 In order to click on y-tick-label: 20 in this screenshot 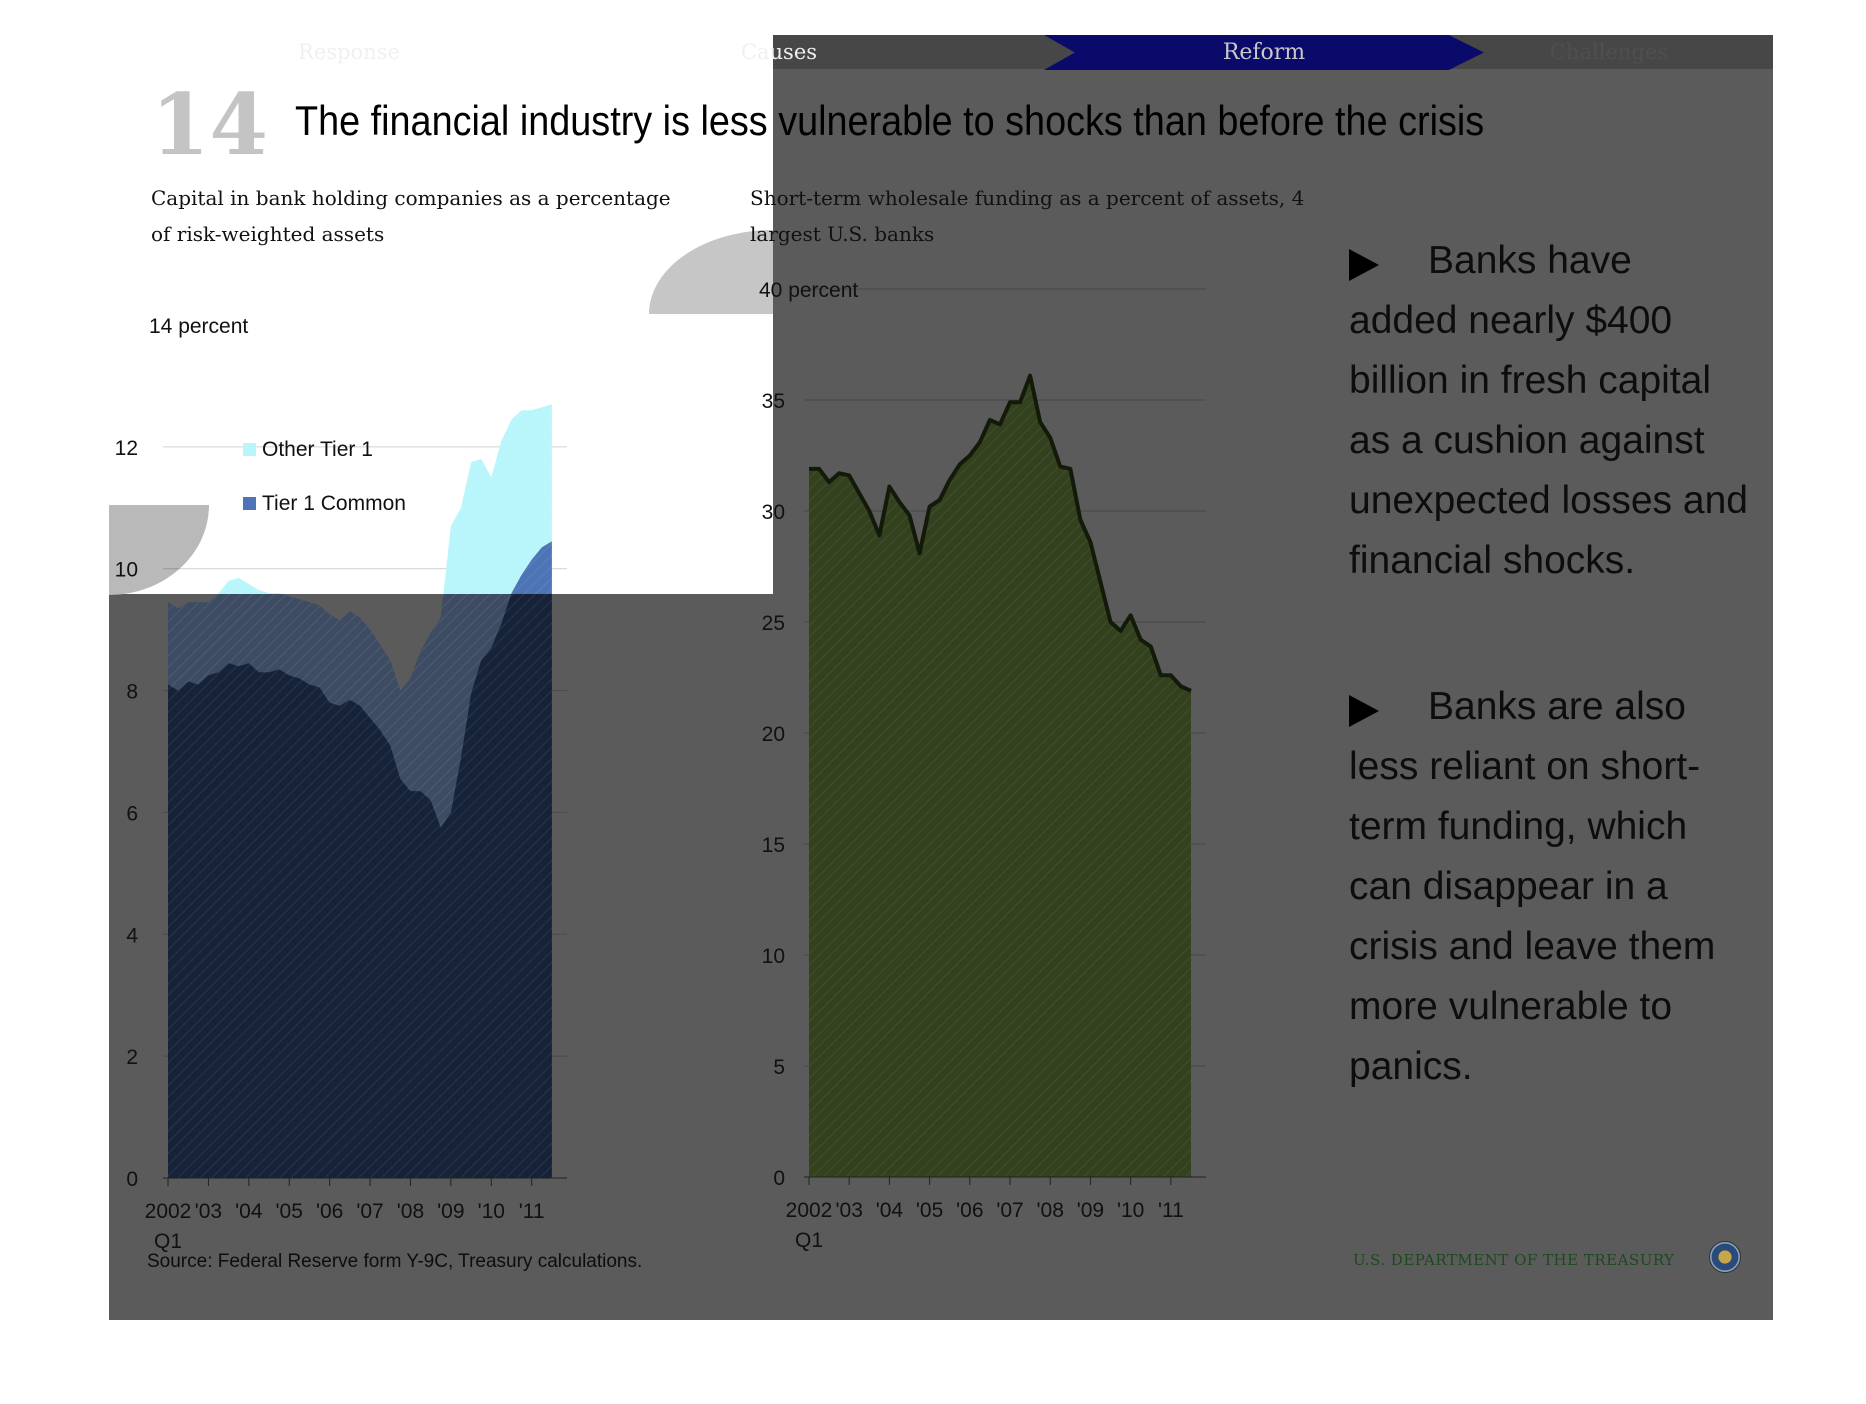, I will do `click(773, 734)`.